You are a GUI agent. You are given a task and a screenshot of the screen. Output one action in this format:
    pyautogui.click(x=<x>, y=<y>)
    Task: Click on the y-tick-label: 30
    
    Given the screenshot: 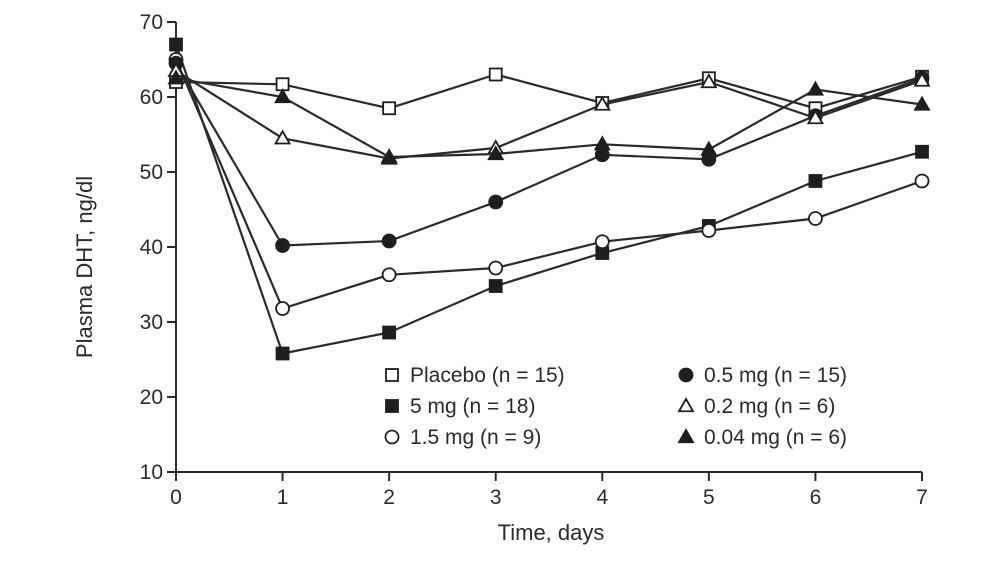 What is the action you would take?
    pyautogui.click(x=151, y=322)
    